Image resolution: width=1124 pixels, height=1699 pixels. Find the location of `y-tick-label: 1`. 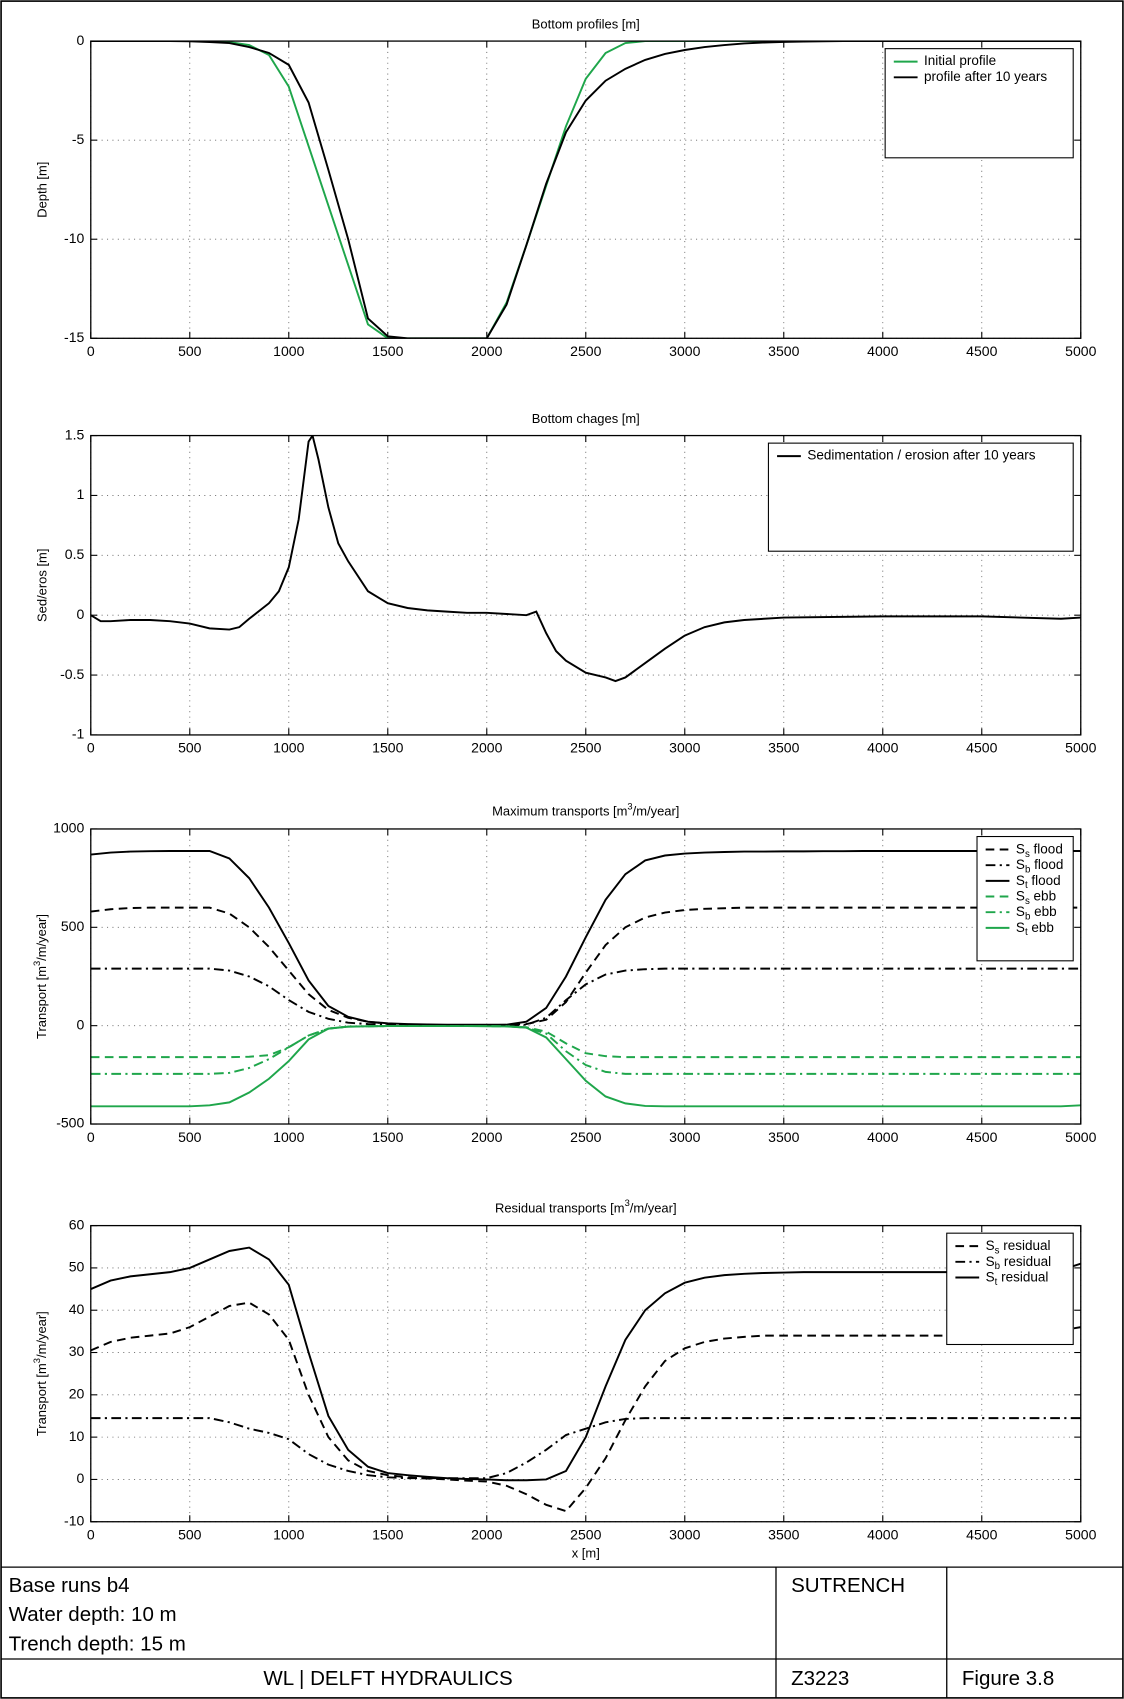

y-tick-label: 1 is located at coordinates (80, 494).